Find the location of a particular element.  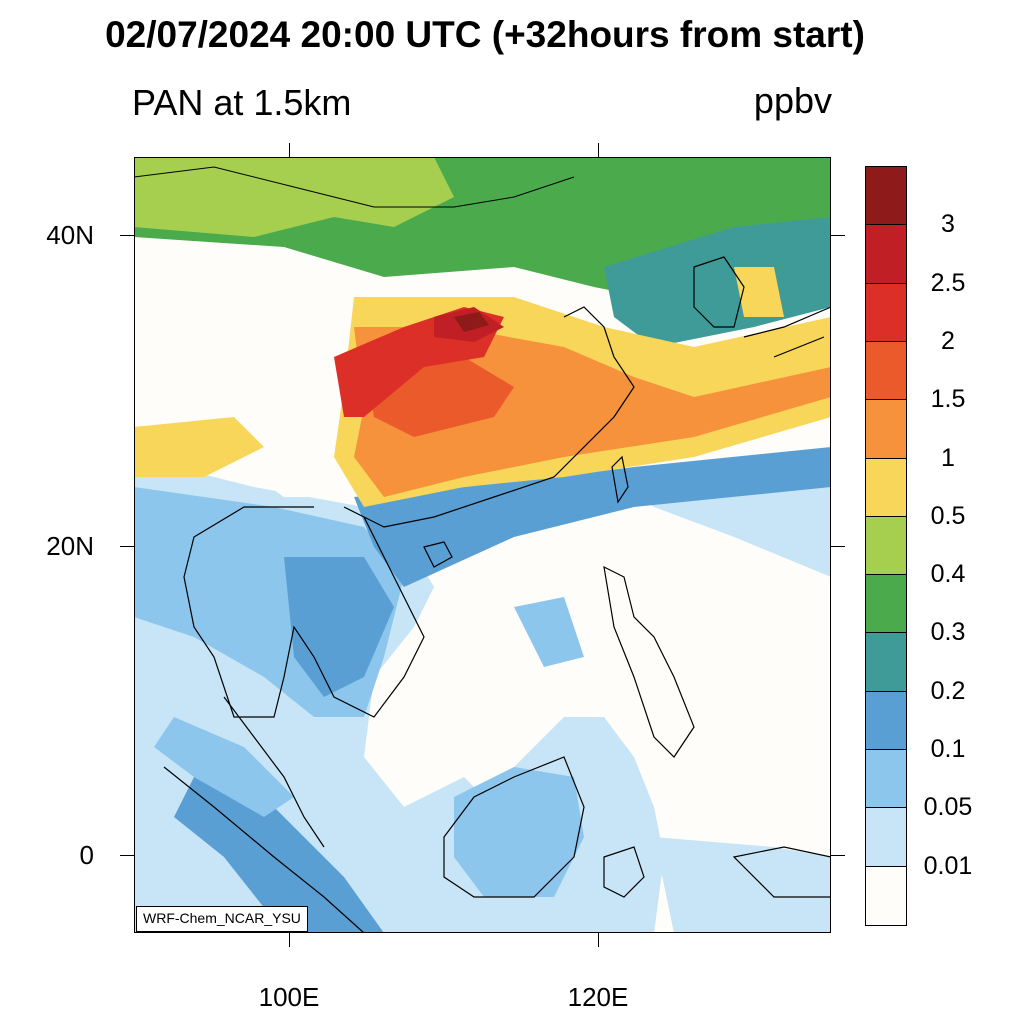

coastline-borneo is located at coordinates (514, 827).